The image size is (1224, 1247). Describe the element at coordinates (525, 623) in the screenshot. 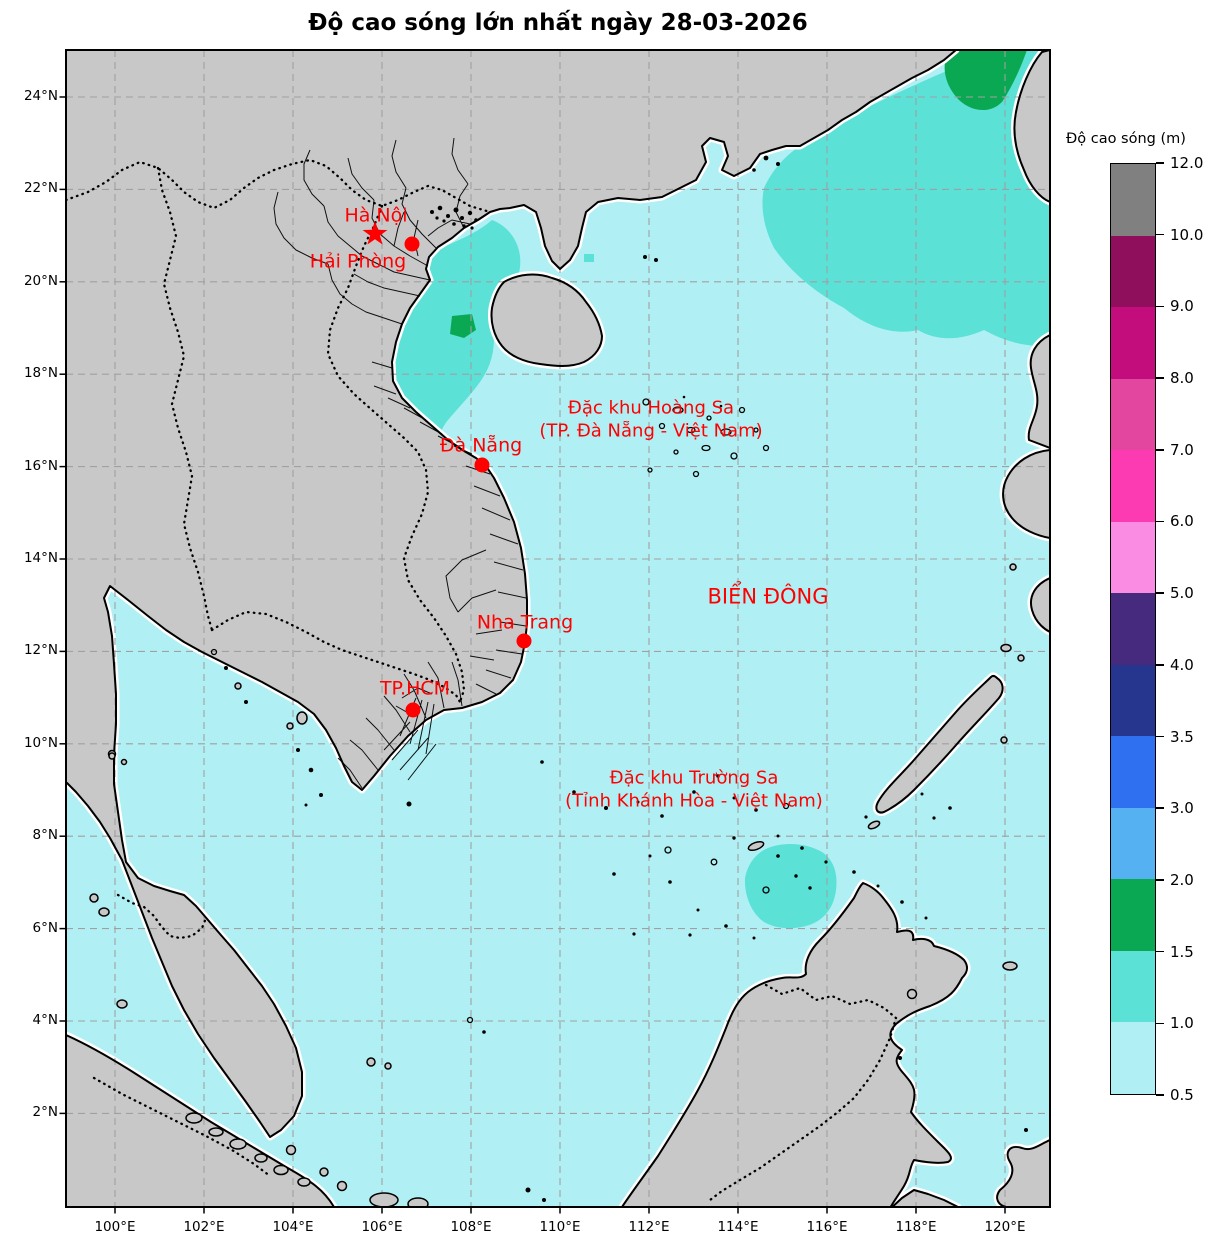

I see `city-label: Nha Trang` at that location.